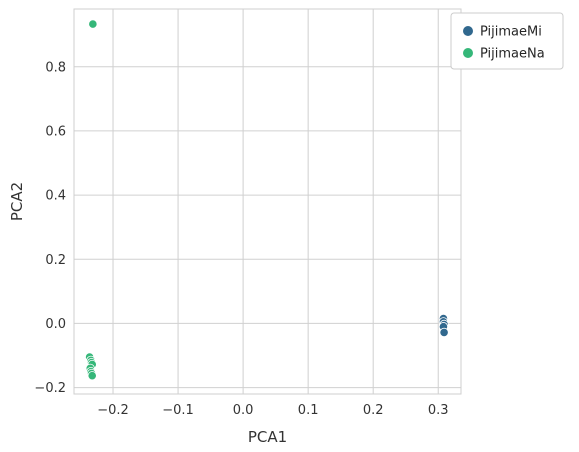 This screenshot has width=579, height=452. I want to click on x-axis-label: PCA1, so click(267, 437).